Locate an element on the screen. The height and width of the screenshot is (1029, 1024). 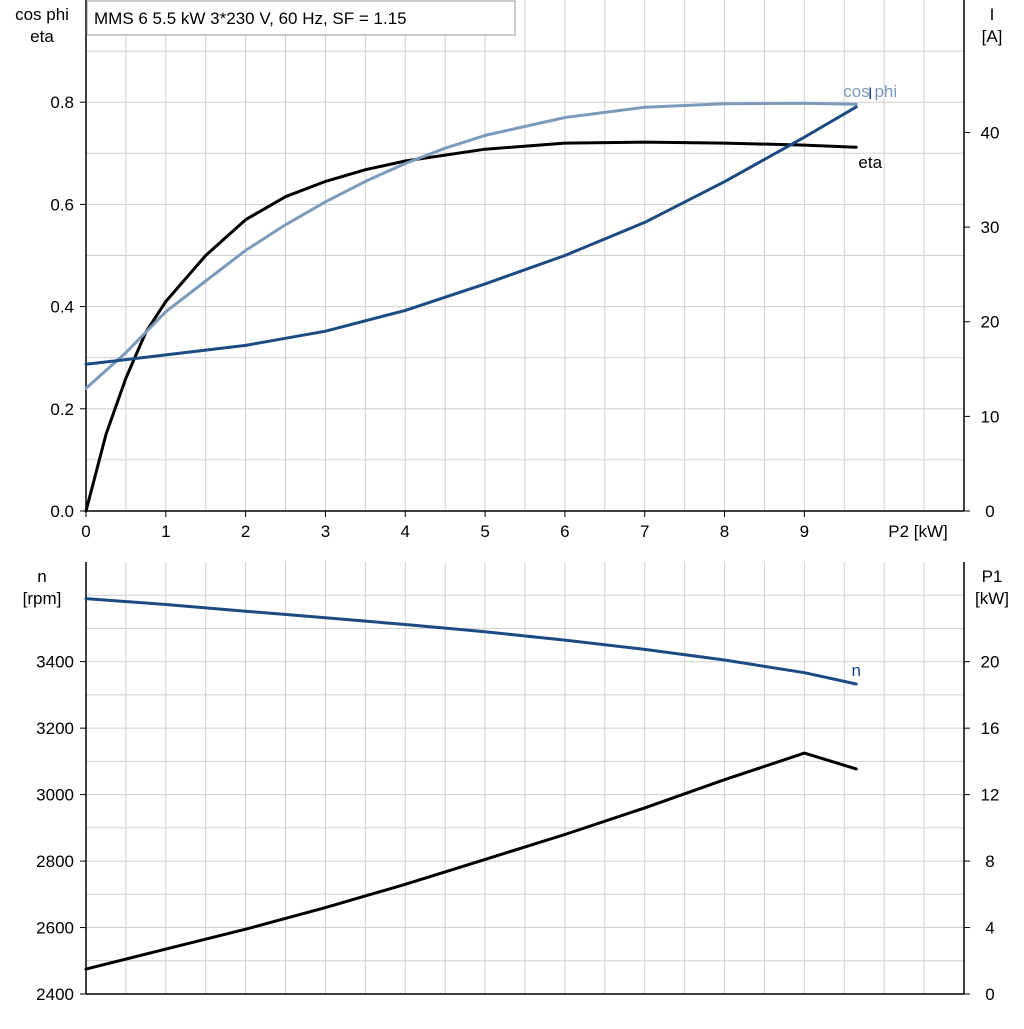
y-tick-label-right: 16 is located at coordinates (990, 728).